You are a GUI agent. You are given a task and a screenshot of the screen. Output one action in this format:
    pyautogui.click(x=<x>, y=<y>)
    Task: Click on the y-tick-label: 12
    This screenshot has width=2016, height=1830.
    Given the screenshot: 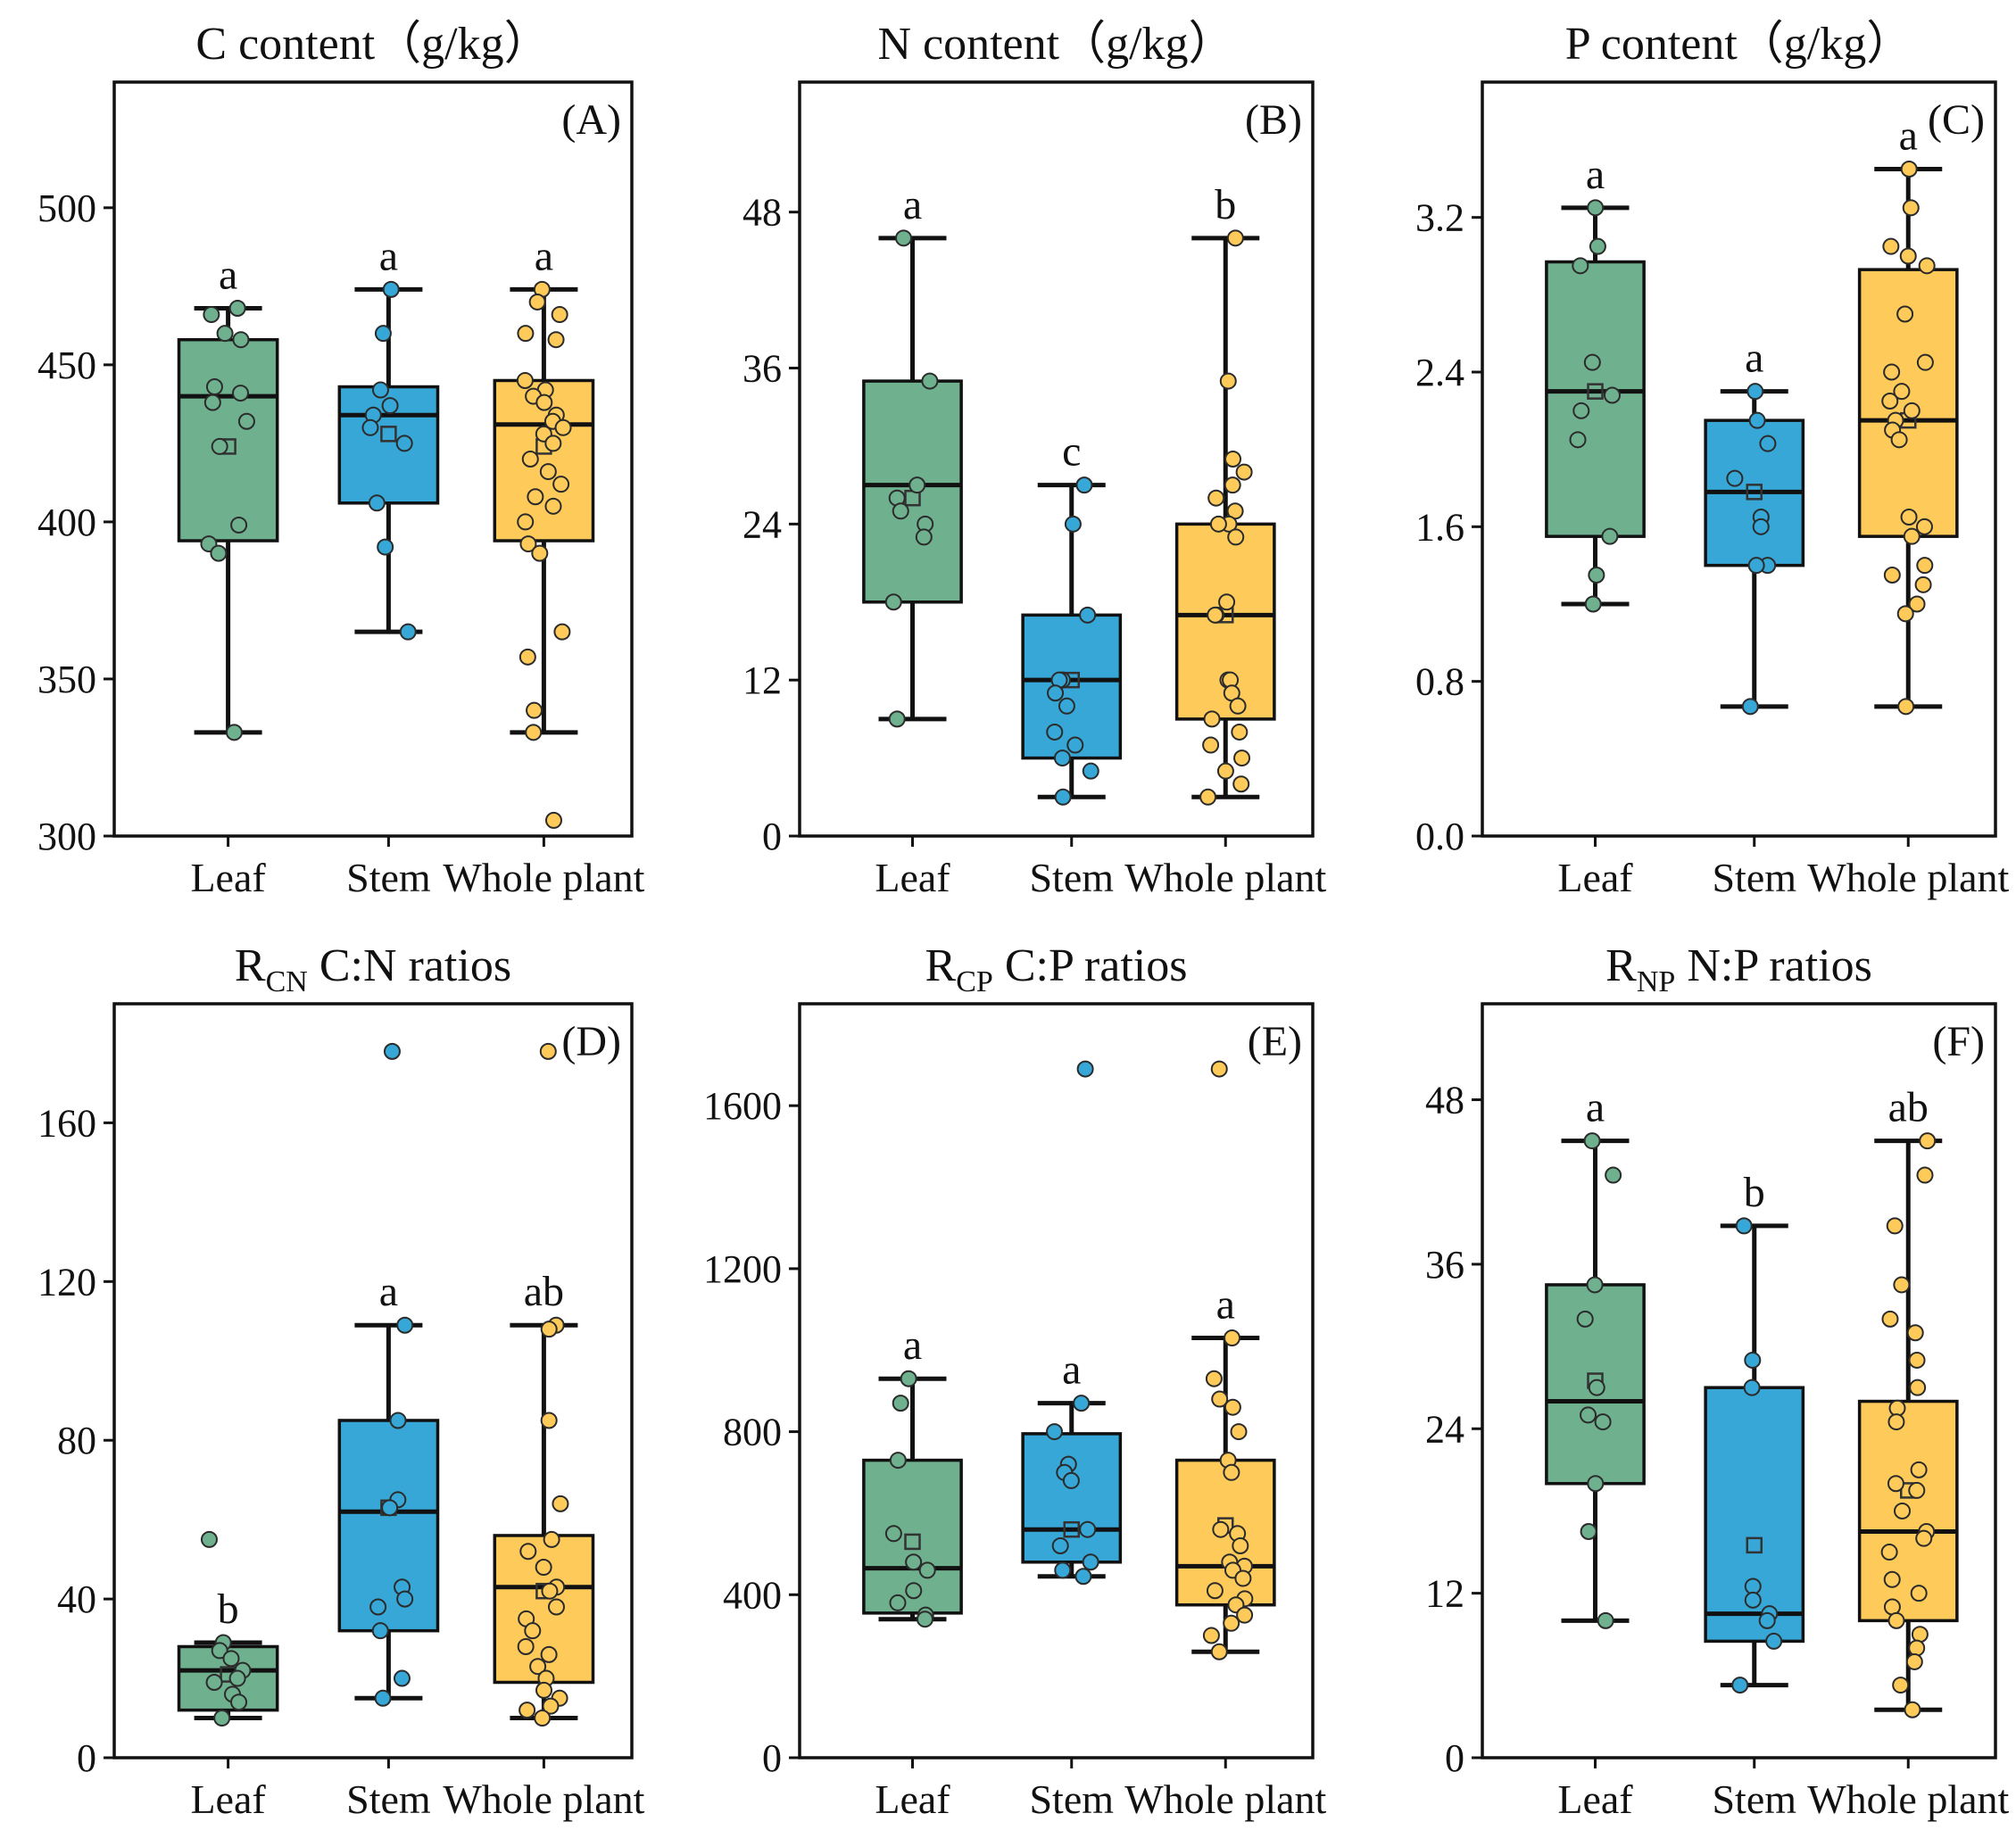 What is the action you would take?
    pyautogui.click(x=762, y=680)
    